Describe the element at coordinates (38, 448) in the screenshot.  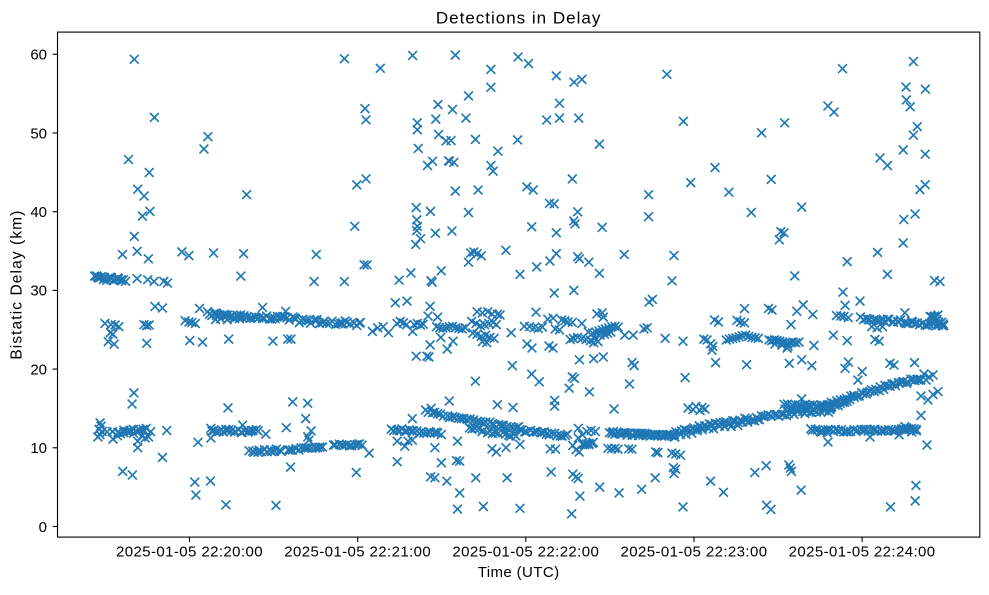
I see `svg-text: 10` at that location.